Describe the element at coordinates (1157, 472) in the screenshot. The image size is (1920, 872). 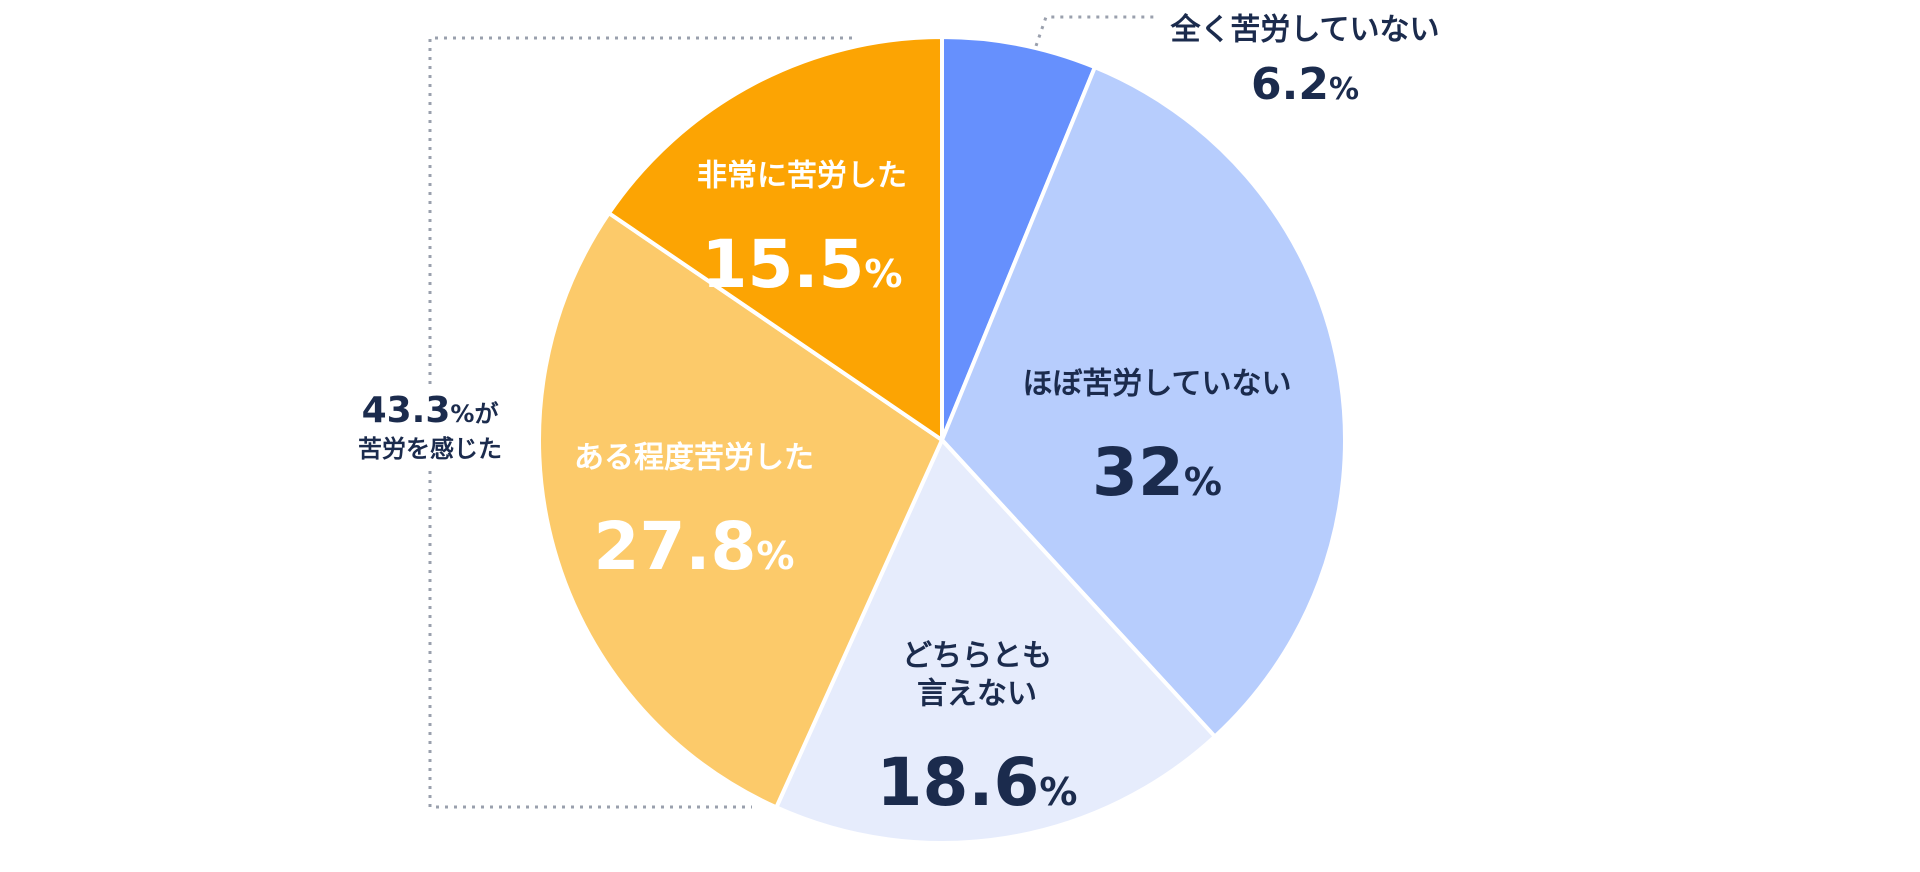
I see `slice-value-label: 32%` at that location.